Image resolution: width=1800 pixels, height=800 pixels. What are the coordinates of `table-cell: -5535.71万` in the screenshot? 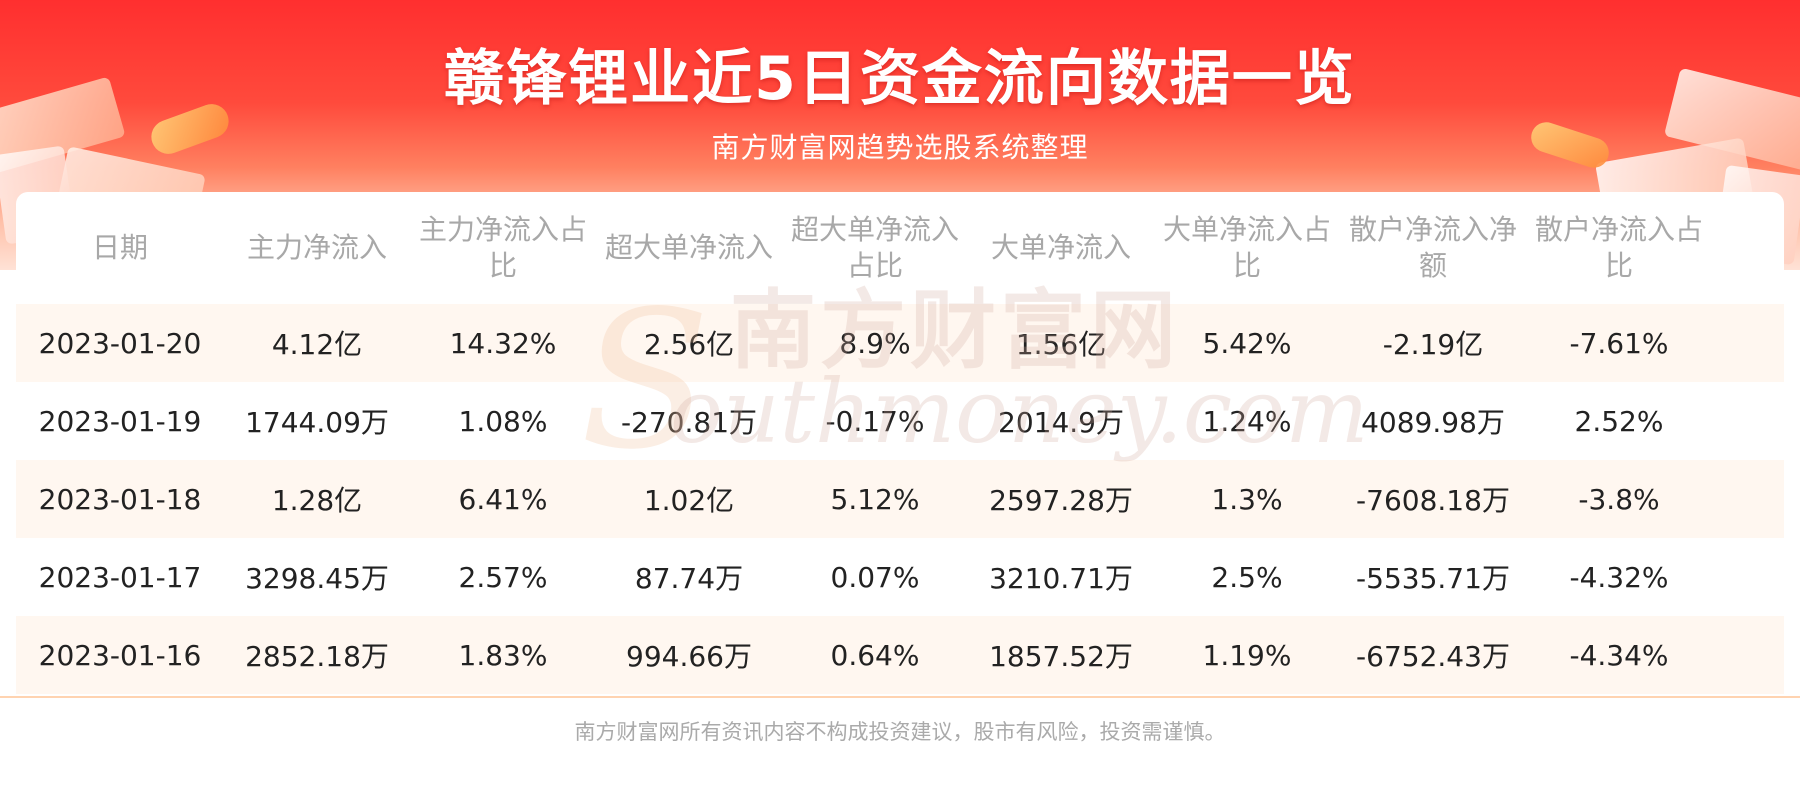 It's located at (1433, 578).